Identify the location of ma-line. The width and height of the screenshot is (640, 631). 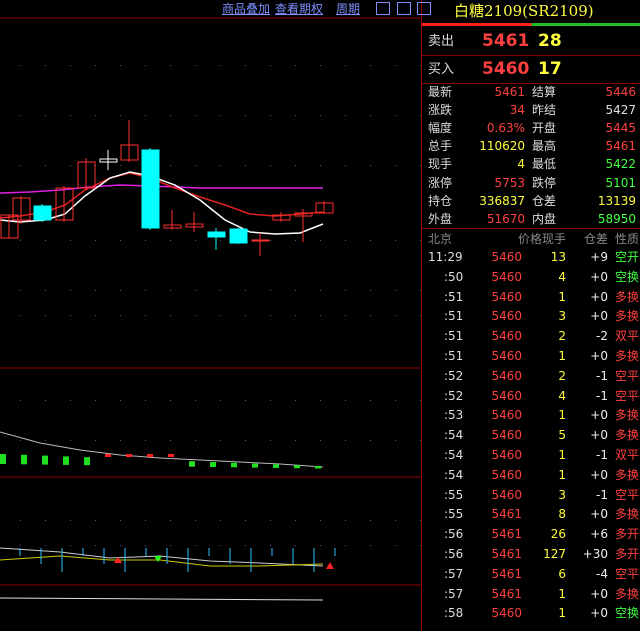
(161, 189).